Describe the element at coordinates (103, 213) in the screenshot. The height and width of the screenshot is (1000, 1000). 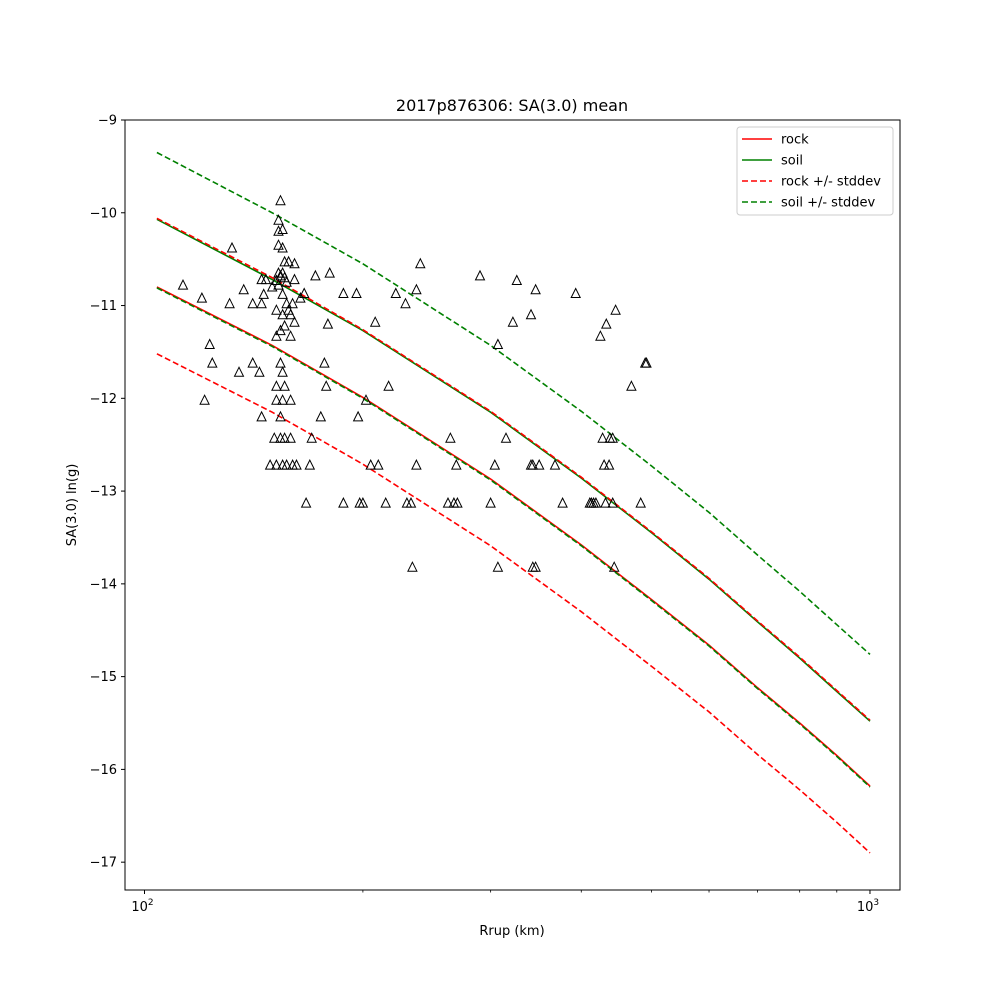
I see `y-tick-label: −10` at that location.